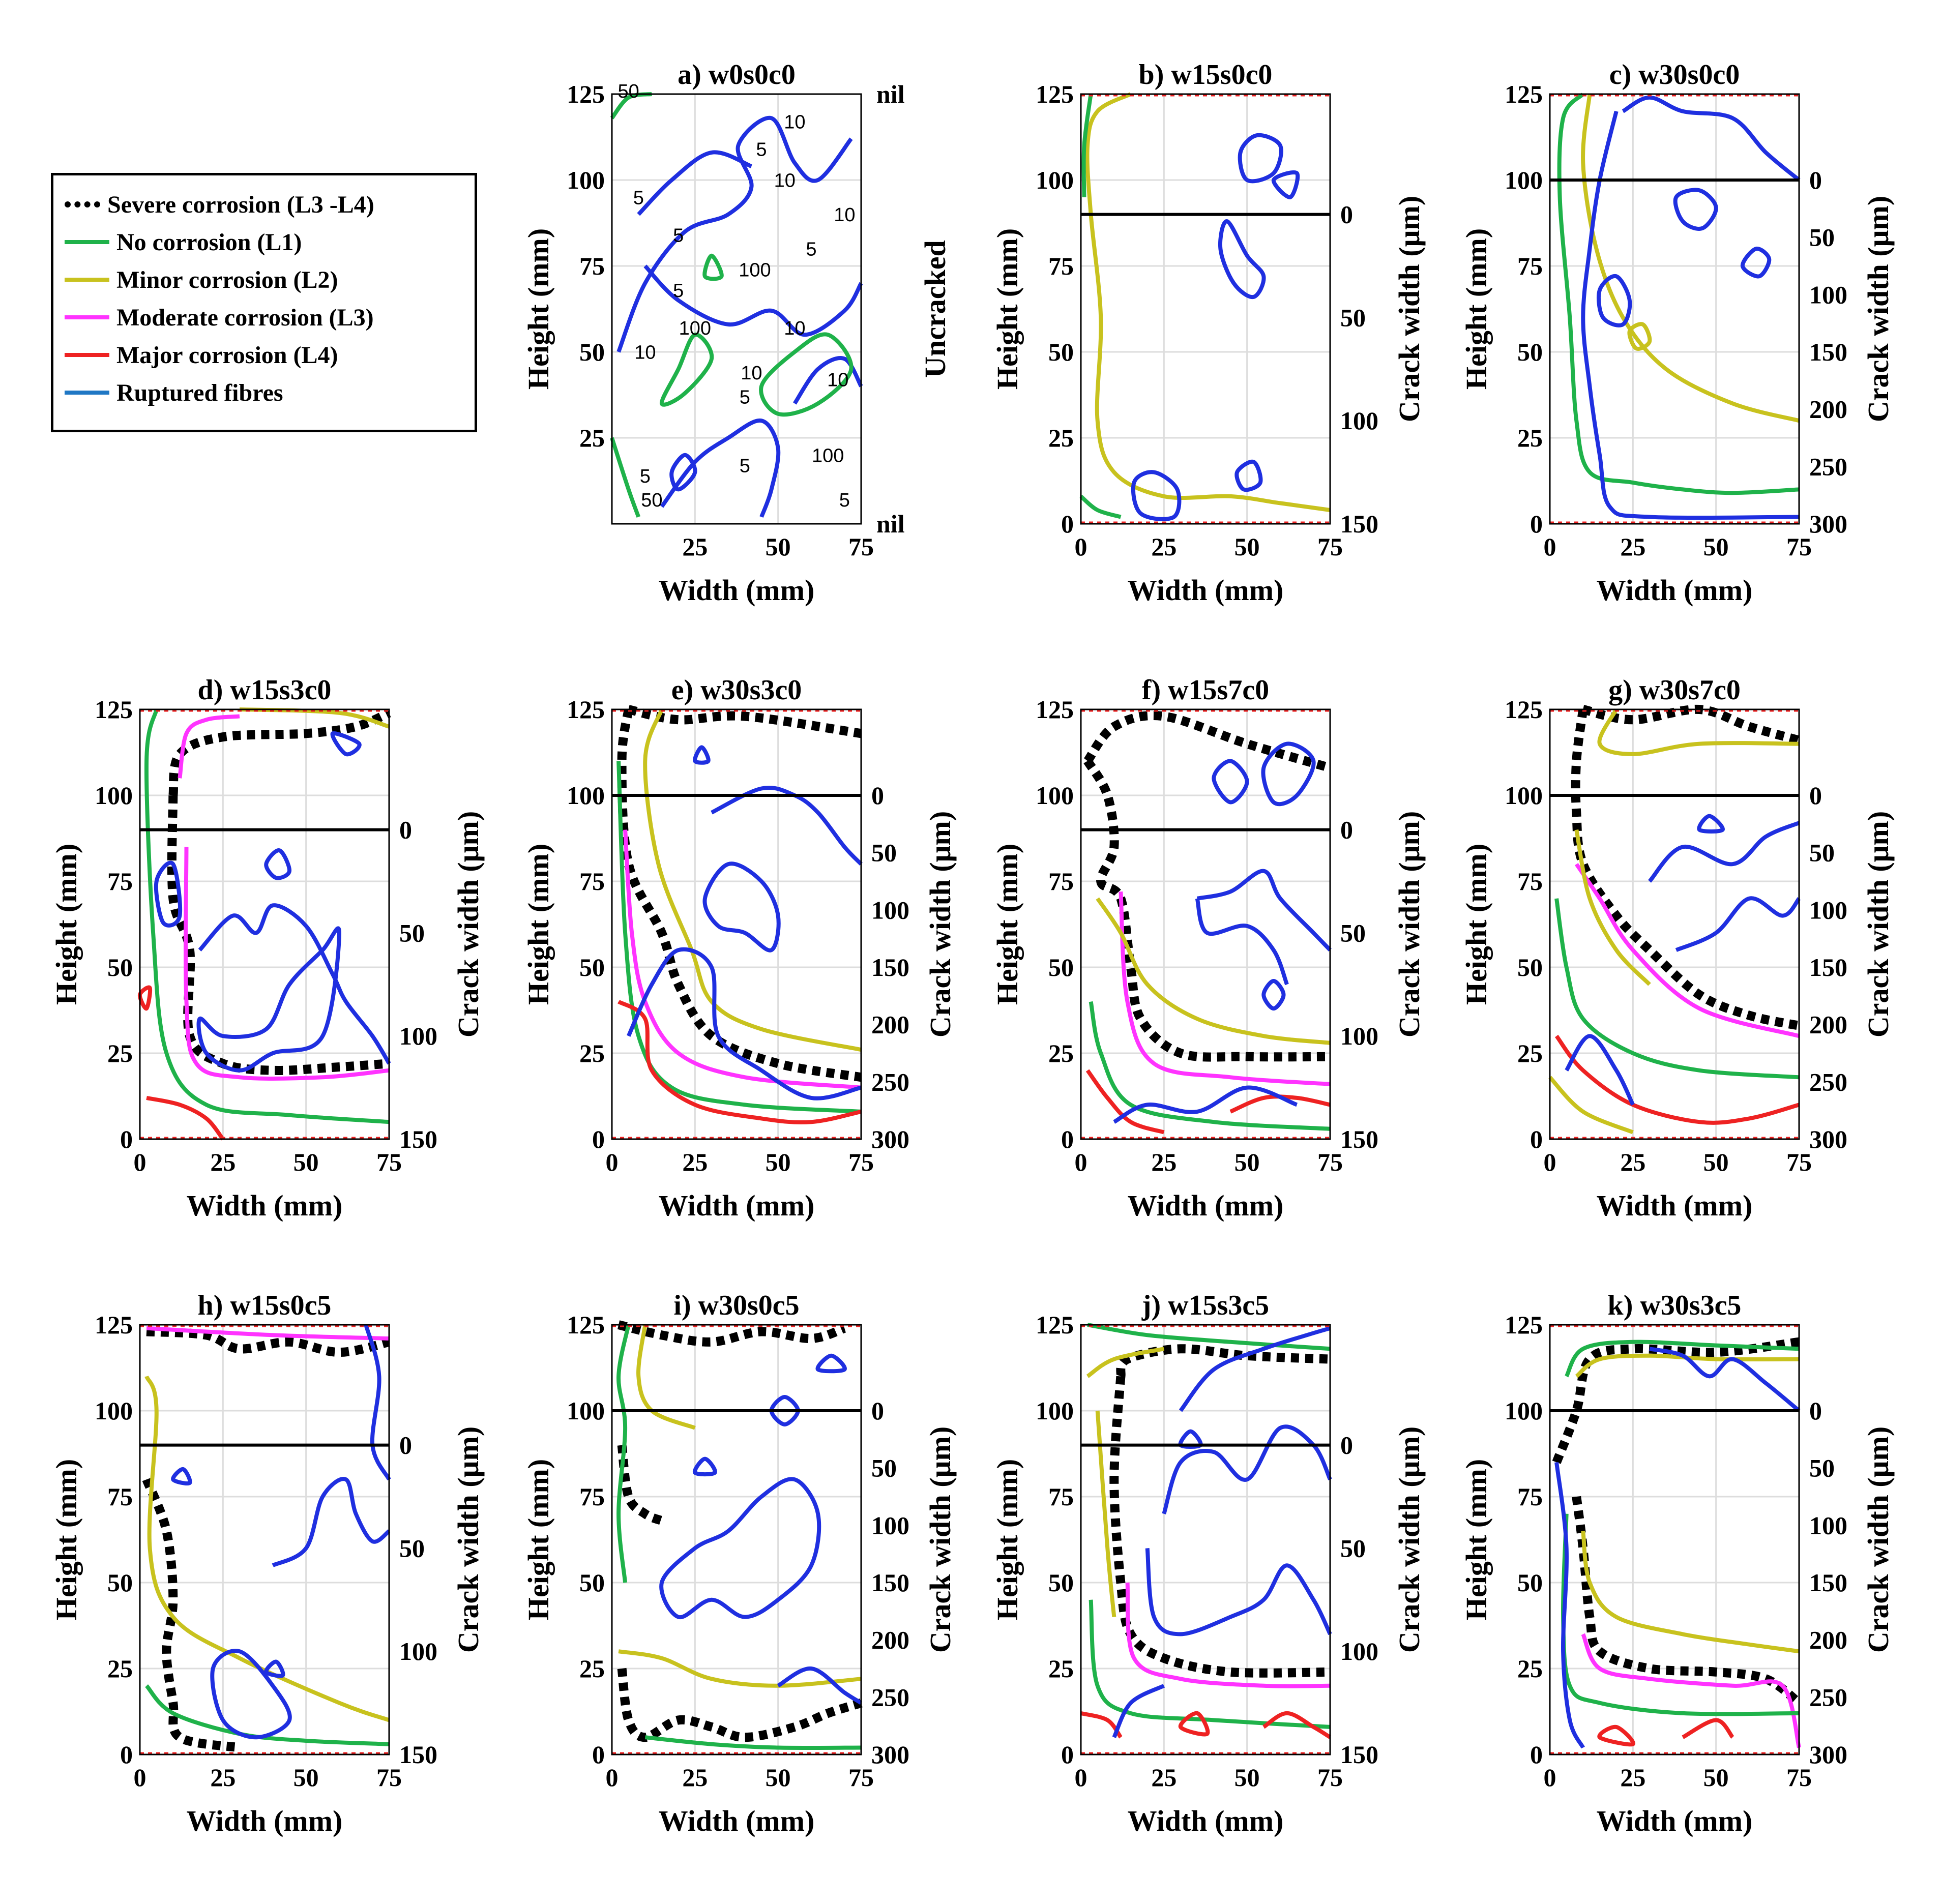  What do you see at coordinates (1550, 1162) in the screenshot?
I see `xtick-g-0: 0` at bounding box center [1550, 1162].